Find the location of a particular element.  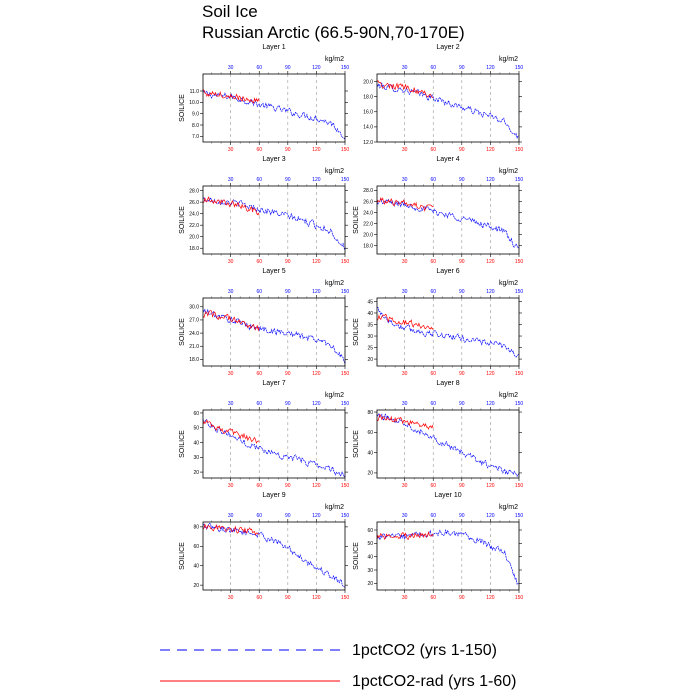

panel-title: Layer 6 is located at coordinates (447, 271).